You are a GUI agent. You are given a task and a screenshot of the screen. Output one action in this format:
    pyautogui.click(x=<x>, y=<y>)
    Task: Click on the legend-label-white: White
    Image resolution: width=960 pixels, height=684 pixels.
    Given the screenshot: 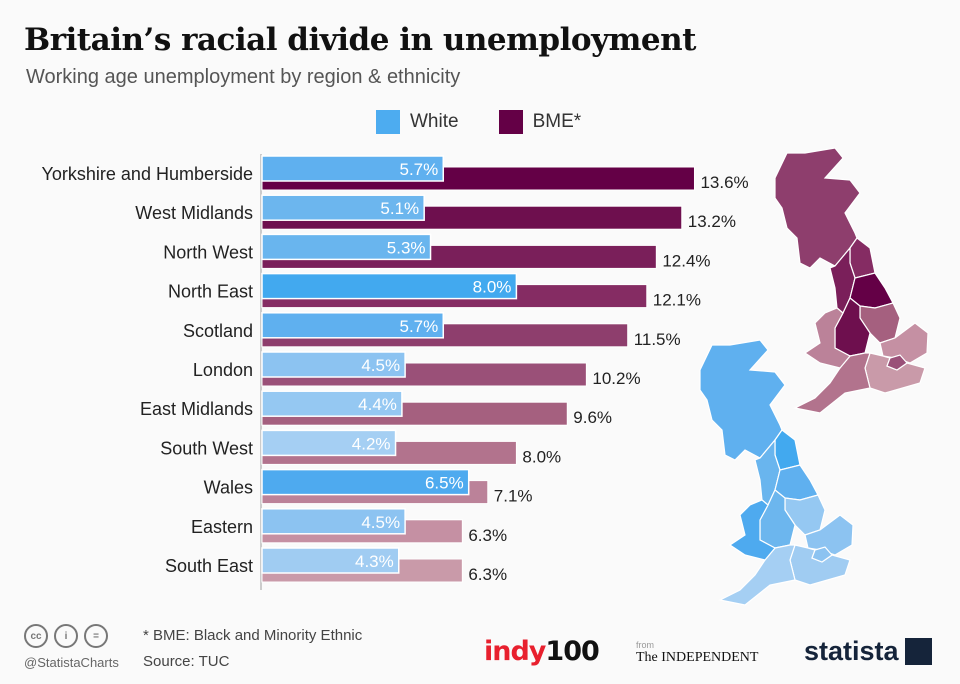 What is the action you would take?
    pyautogui.click(x=434, y=121)
    